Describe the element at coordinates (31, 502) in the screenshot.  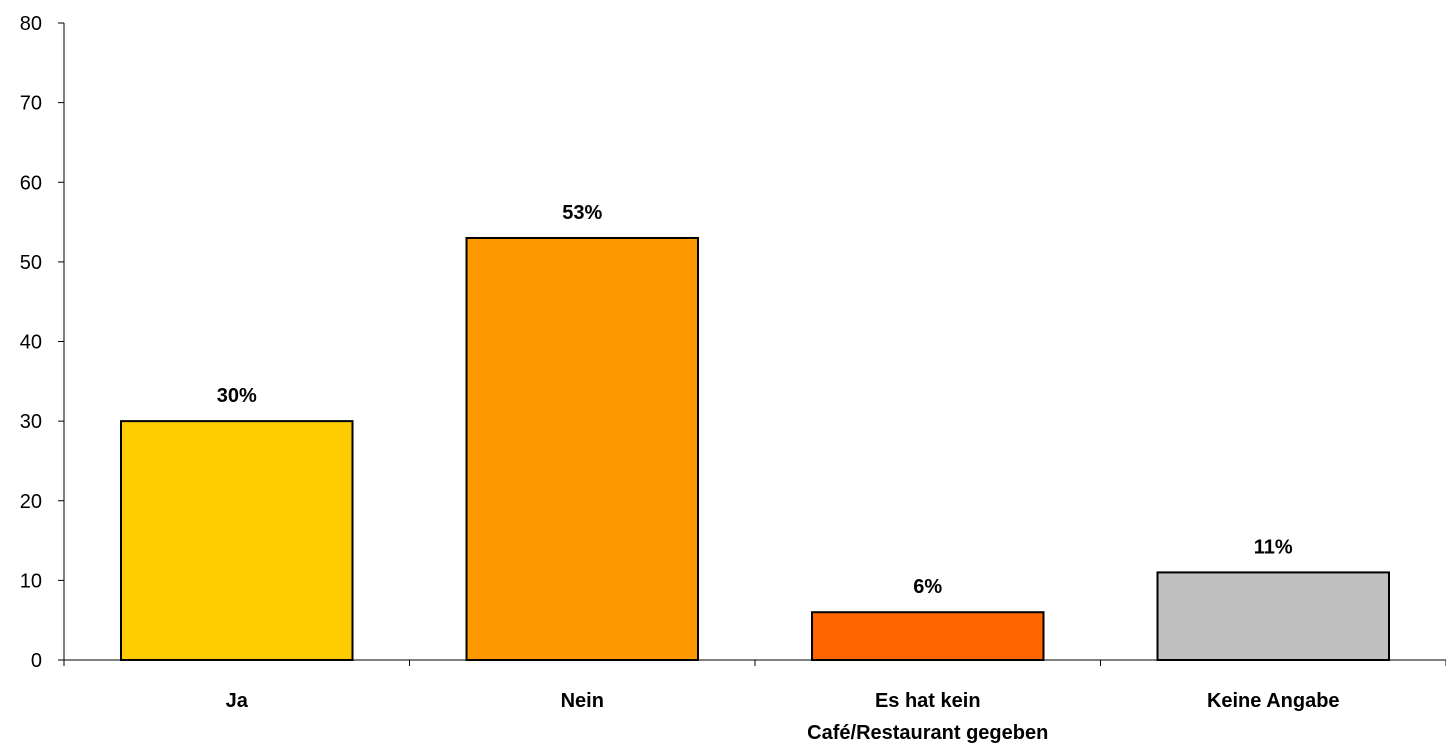
I see `y-tick-label: 20` at that location.